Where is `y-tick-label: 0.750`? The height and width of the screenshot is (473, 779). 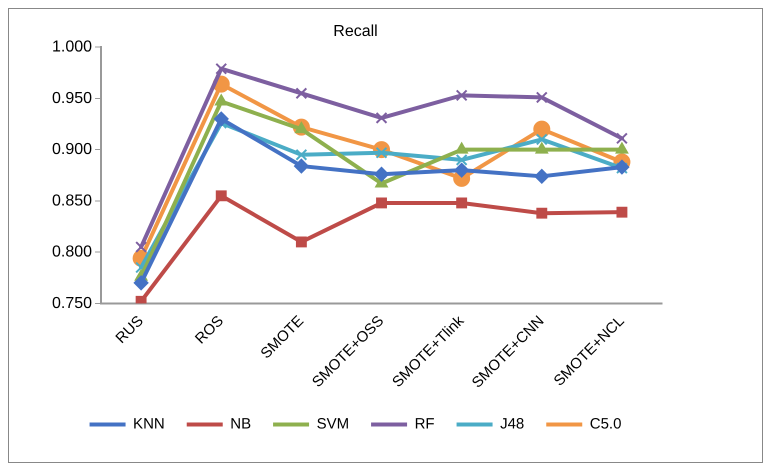 y-tick-label: 0.750 is located at coordinates (72, 303).